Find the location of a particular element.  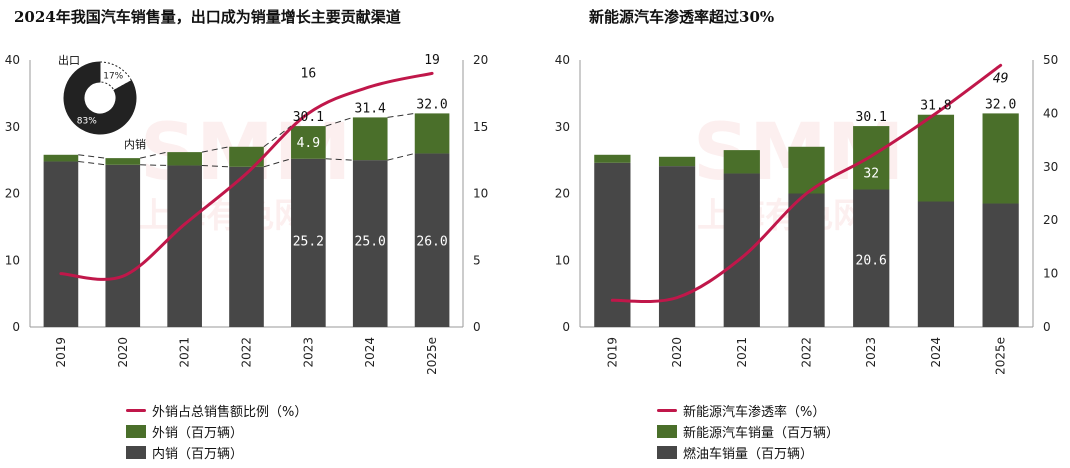

legend-nev-swatch is located at coordinates (667, 431).